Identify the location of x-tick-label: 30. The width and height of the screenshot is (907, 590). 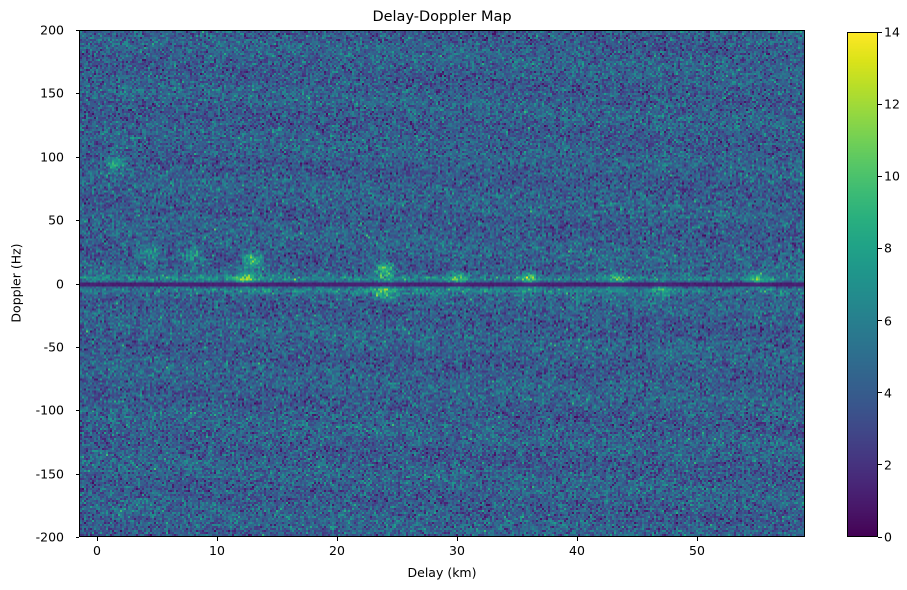
(457, 550).